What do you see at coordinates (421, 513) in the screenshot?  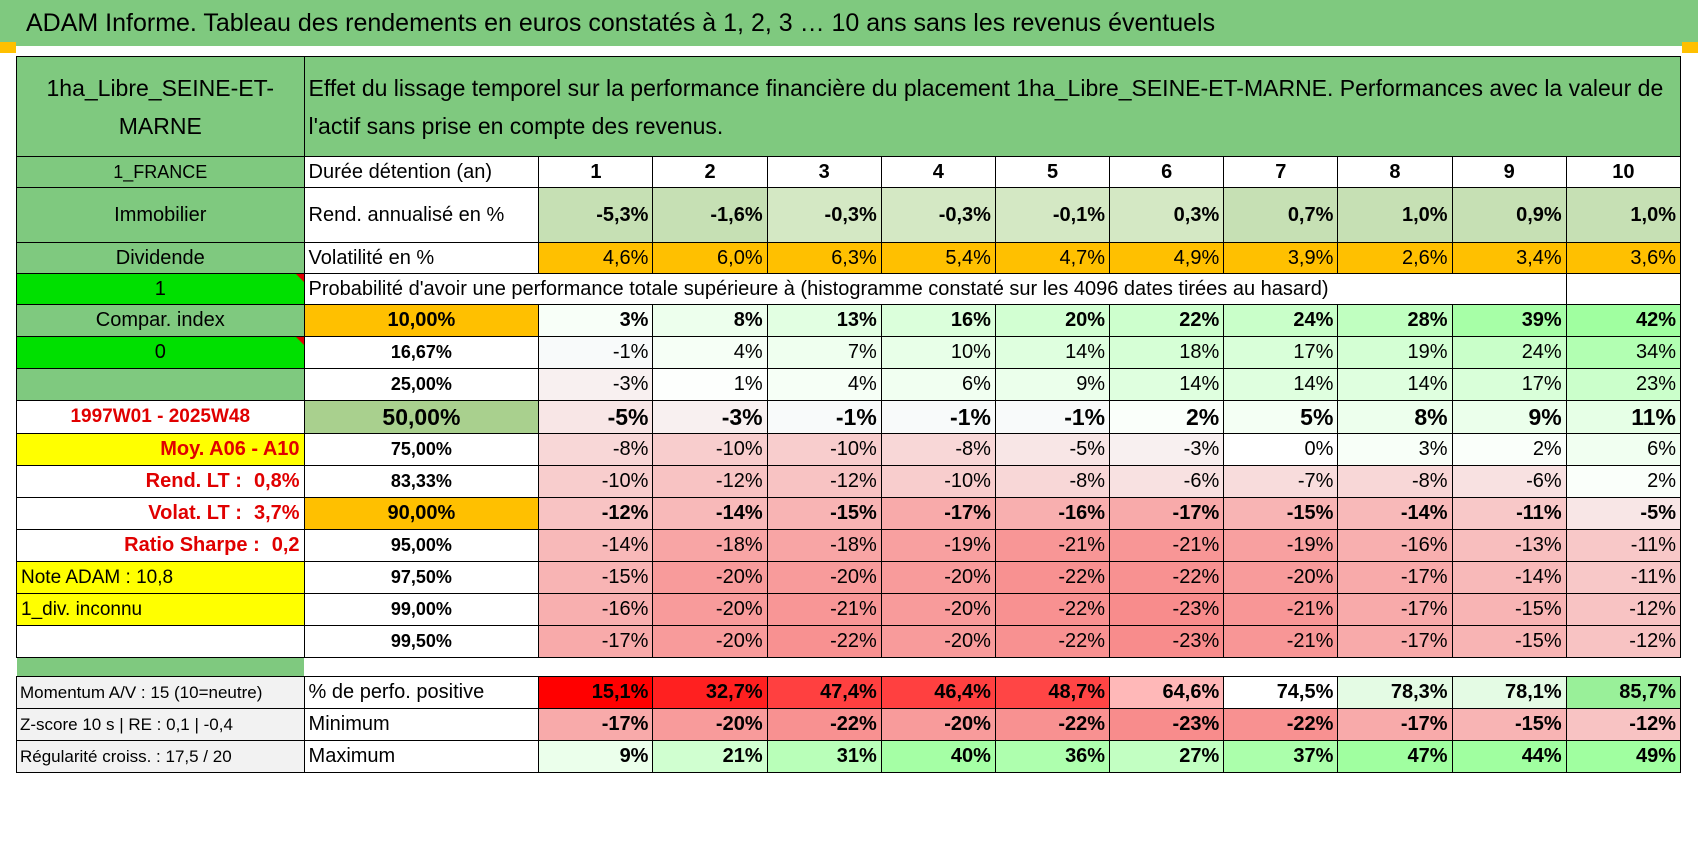 I see `percentile-label: 90,00%` at bounding box center [421, 513].